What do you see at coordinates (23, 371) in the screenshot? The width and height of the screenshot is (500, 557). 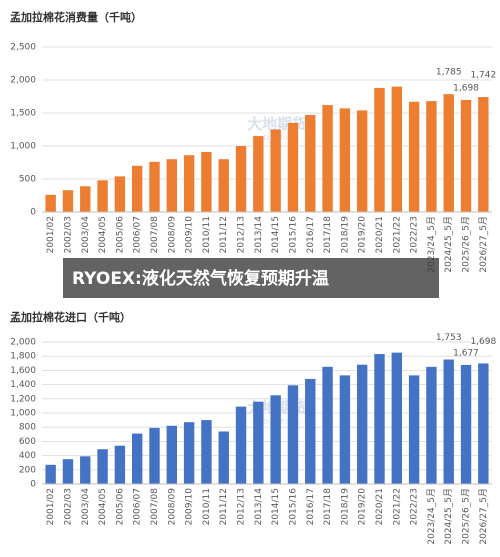 I see `y-tick-label: 1,600` at bounding box center [23, 371].